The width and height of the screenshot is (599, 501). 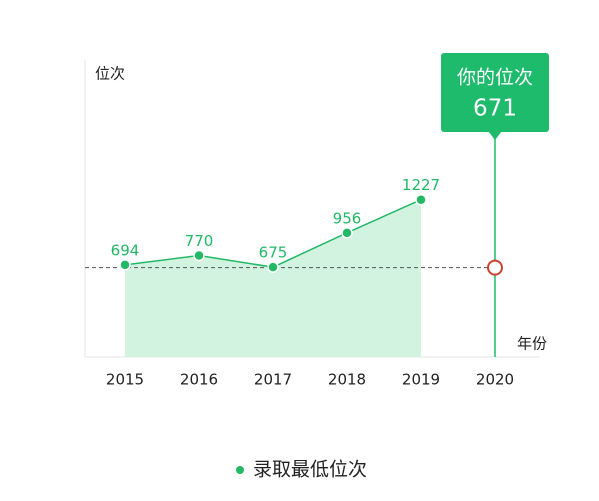 What do you see at coordinates (421, 185) in the screenshot?
I see `data-label: 1227` at bounding box center [421, 185].